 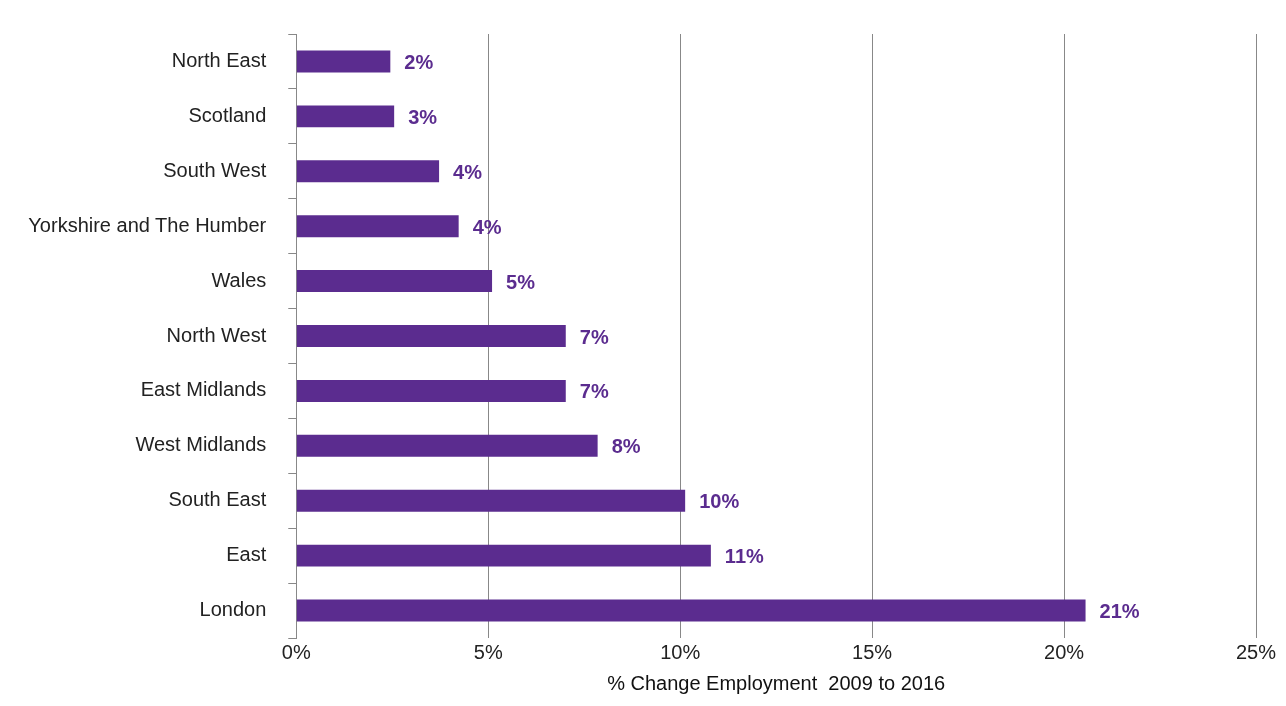 What do you see at coordinates (423, 116) in the screenshot?
I see `data-label: 3%` at bounding box center [423, 116].